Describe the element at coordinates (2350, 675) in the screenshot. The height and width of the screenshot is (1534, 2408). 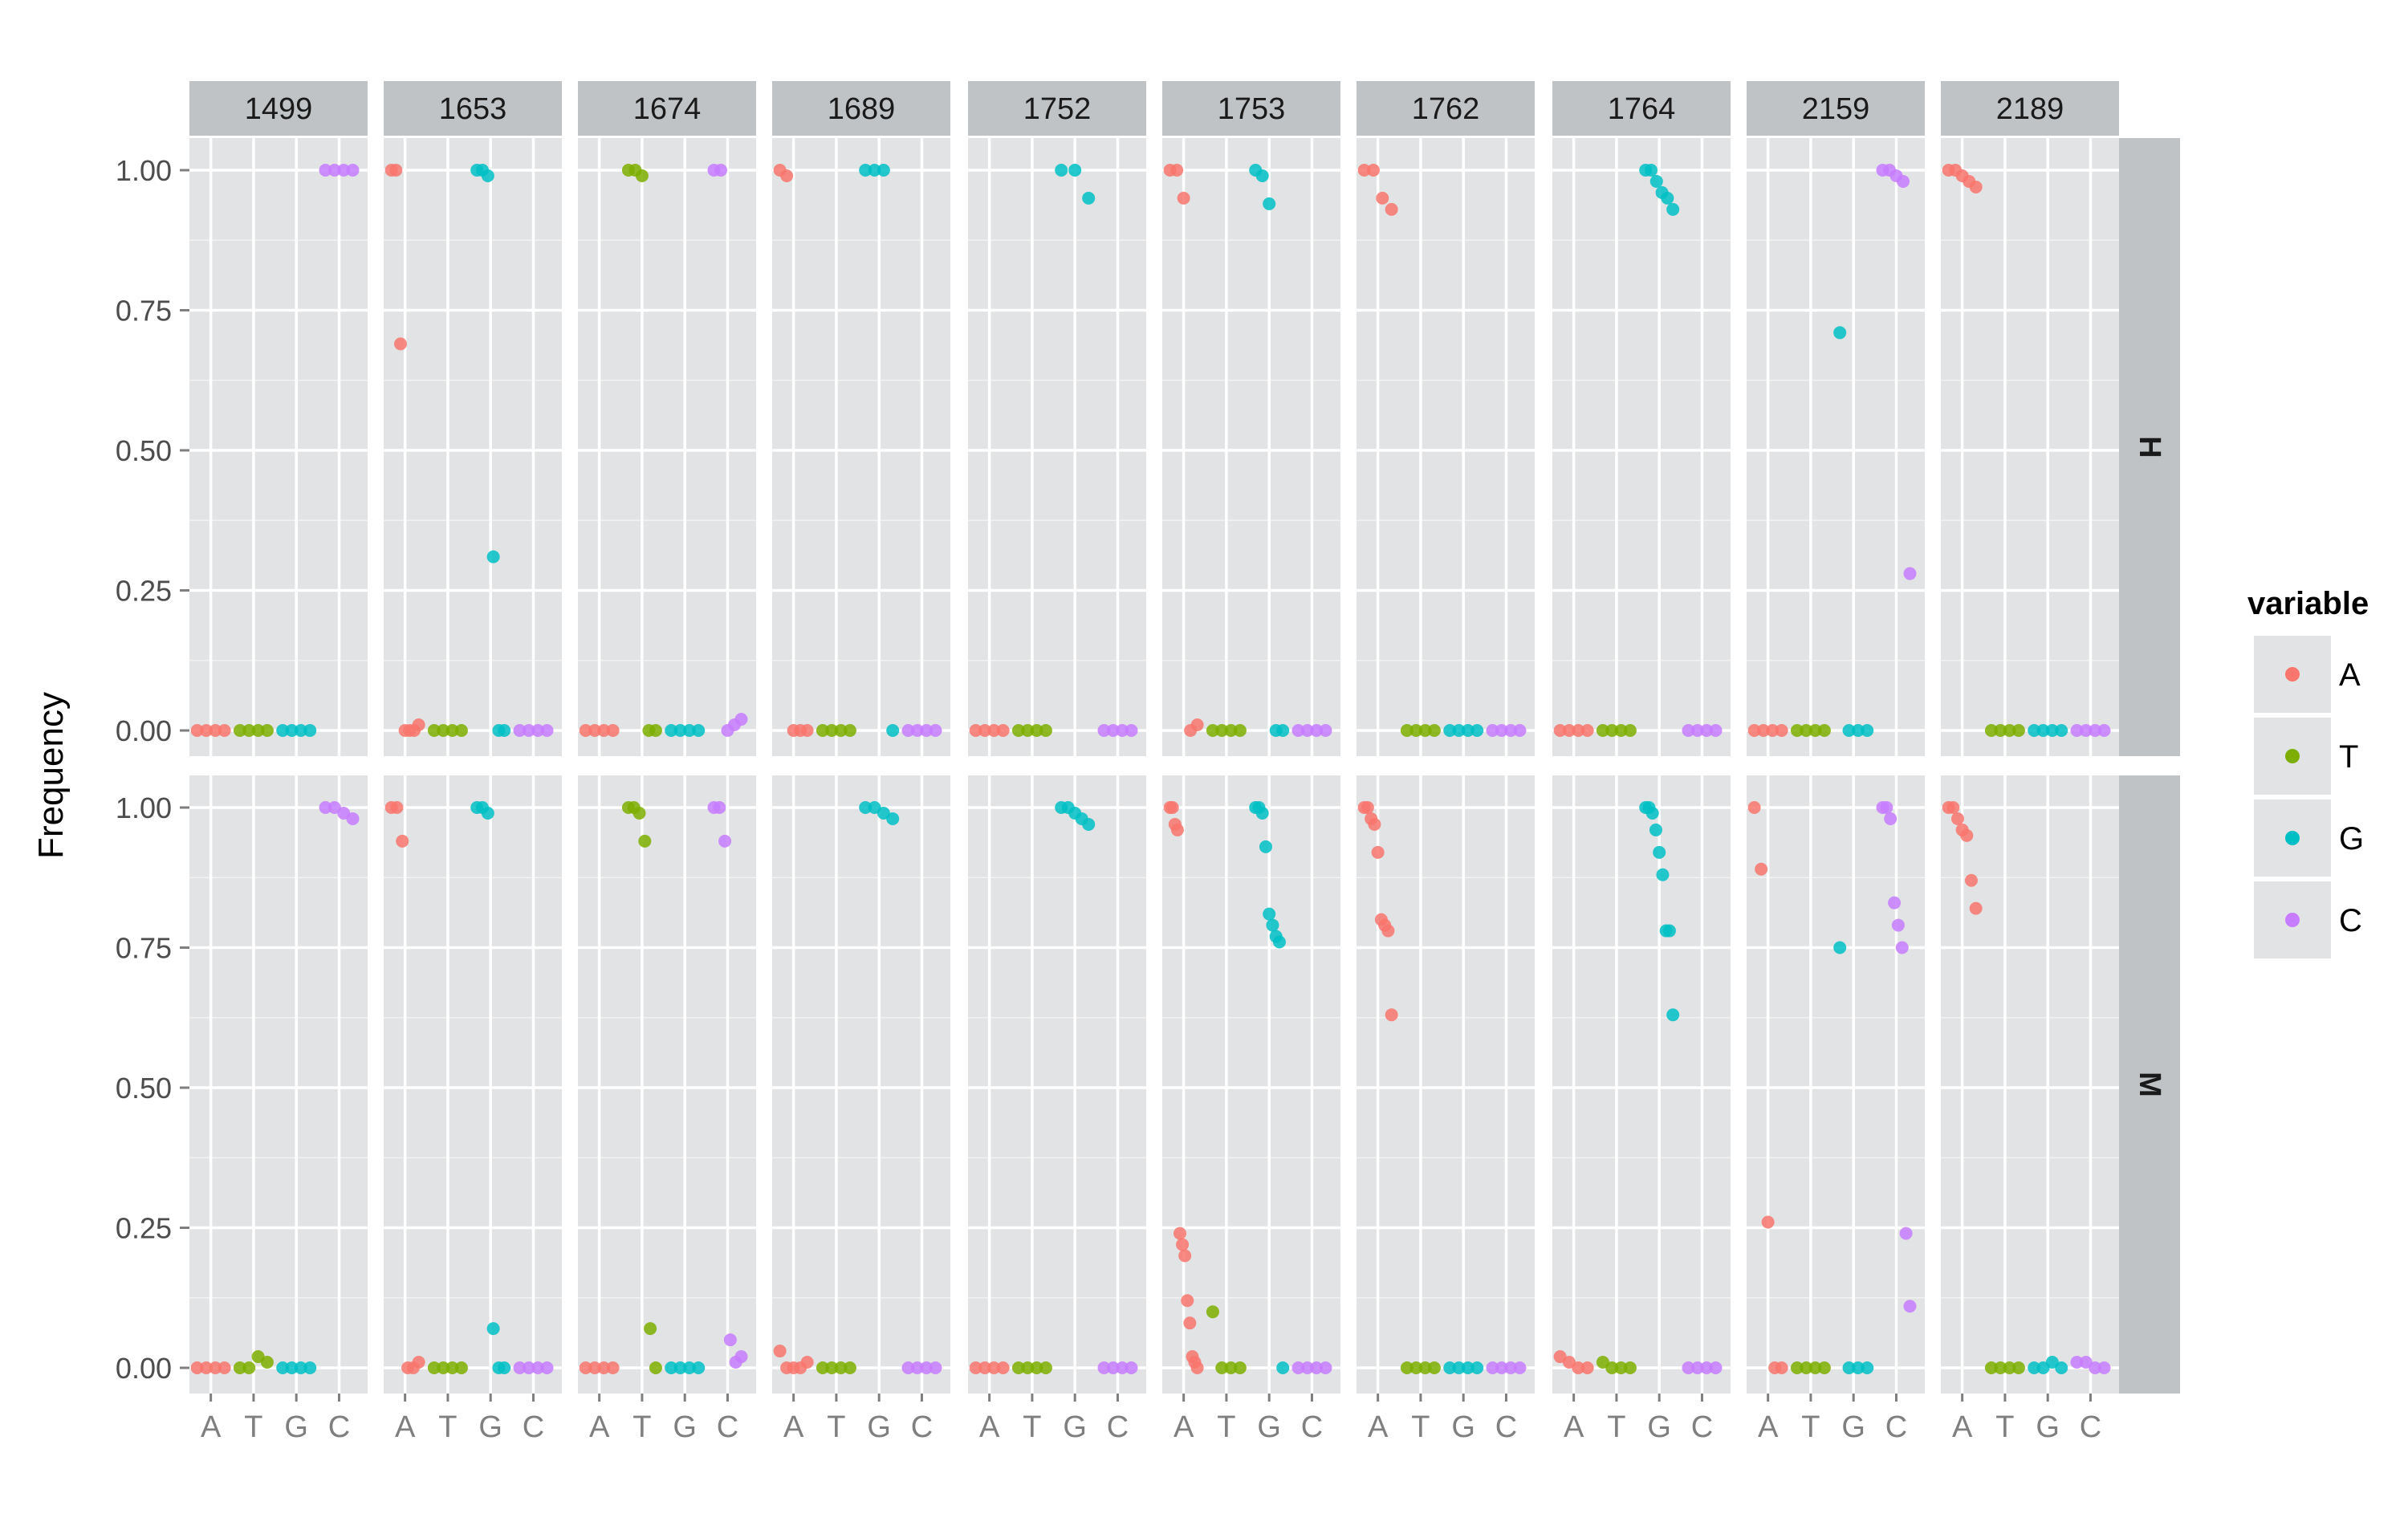
I see `legend-label-A: A` at that location.